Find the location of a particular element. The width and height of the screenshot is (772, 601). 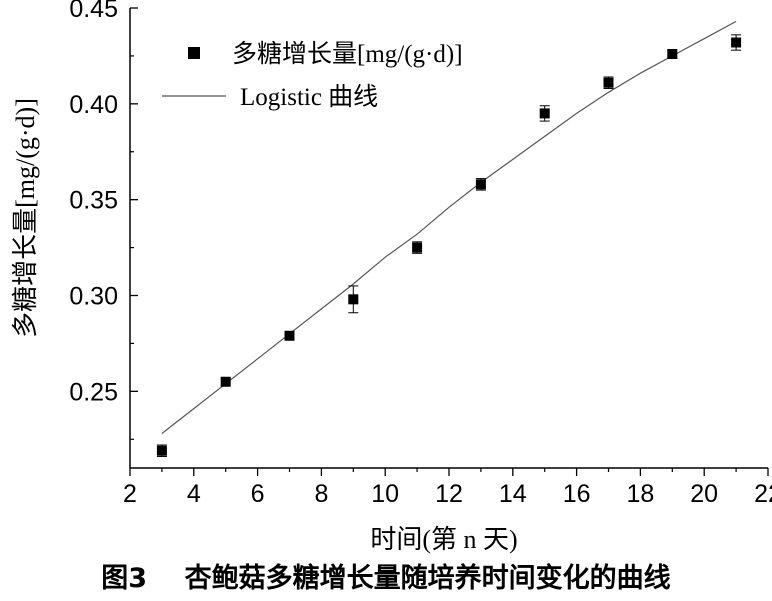

y-tick-label: 0.40 is located at coordinates (93, 105).